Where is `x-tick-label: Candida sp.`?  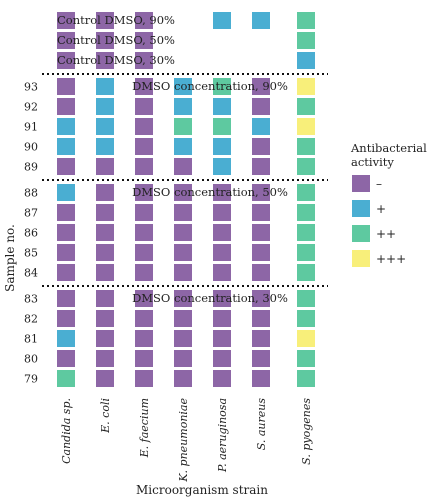
x-tick-label: Candida sp. is located at coordinates (66, 431).